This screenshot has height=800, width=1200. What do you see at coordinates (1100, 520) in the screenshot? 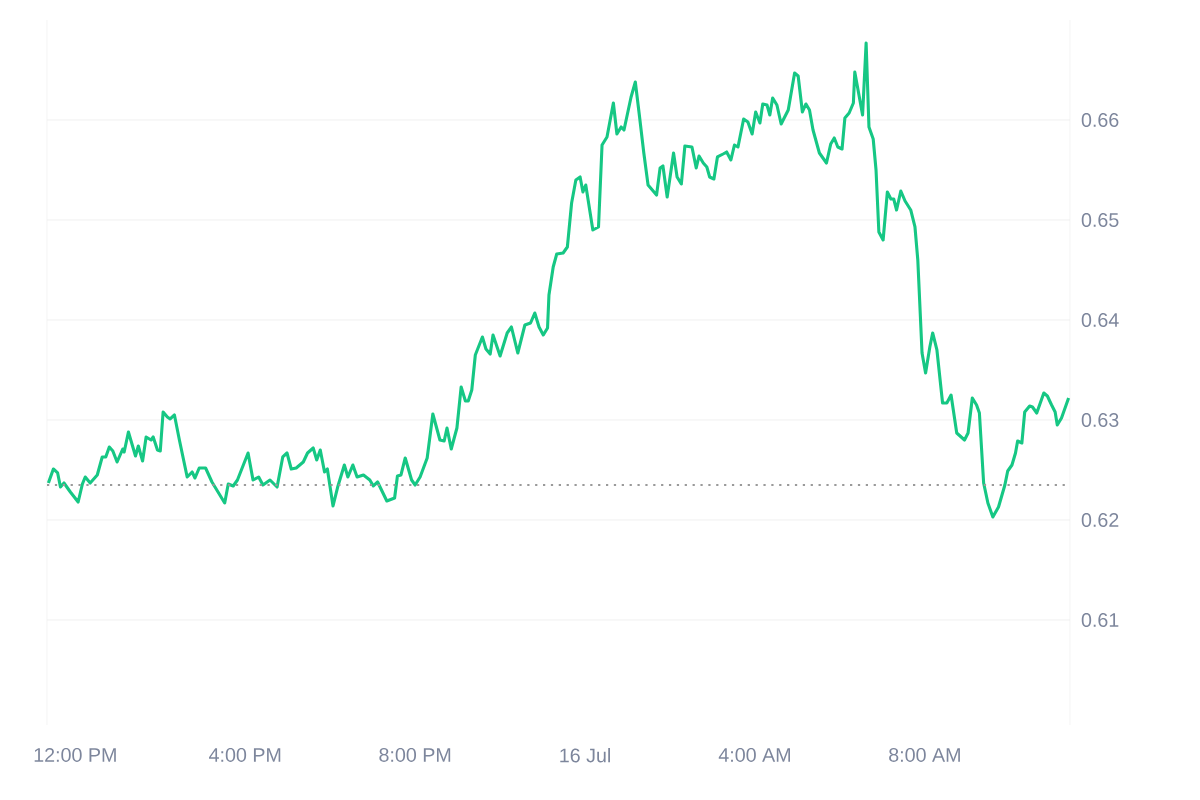
I see `y-tick-label: 0.62` at bounding box center [1100, 520].